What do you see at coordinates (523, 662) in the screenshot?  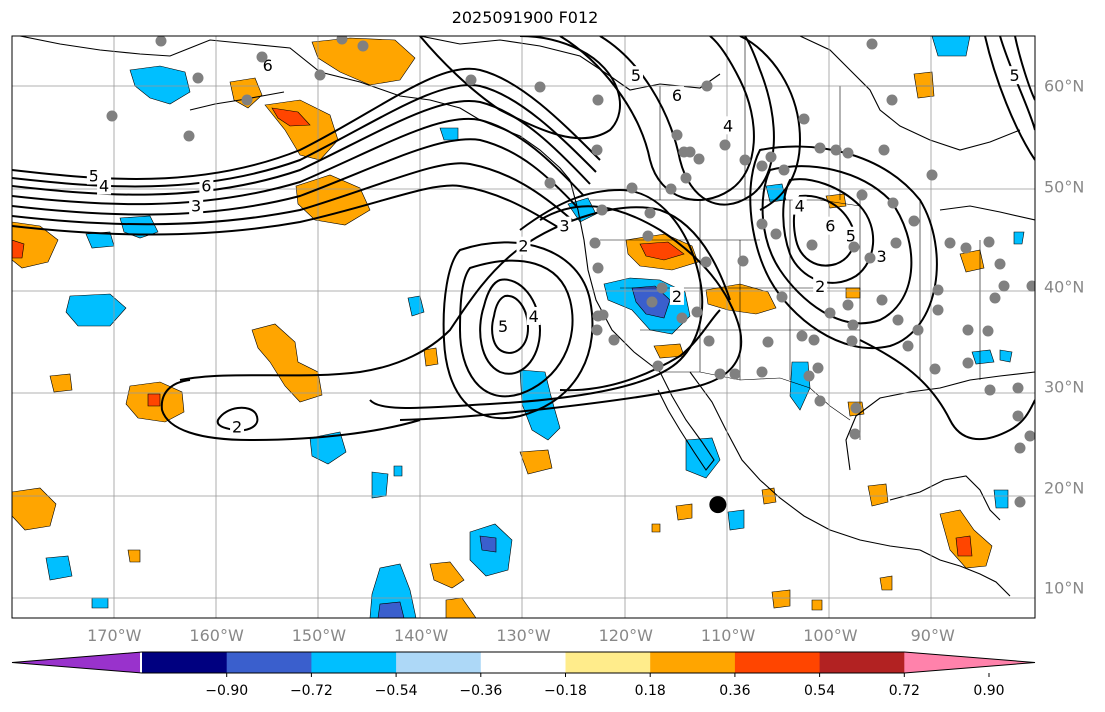 I see `colorbar-outline` at bounding box center [523, 662].